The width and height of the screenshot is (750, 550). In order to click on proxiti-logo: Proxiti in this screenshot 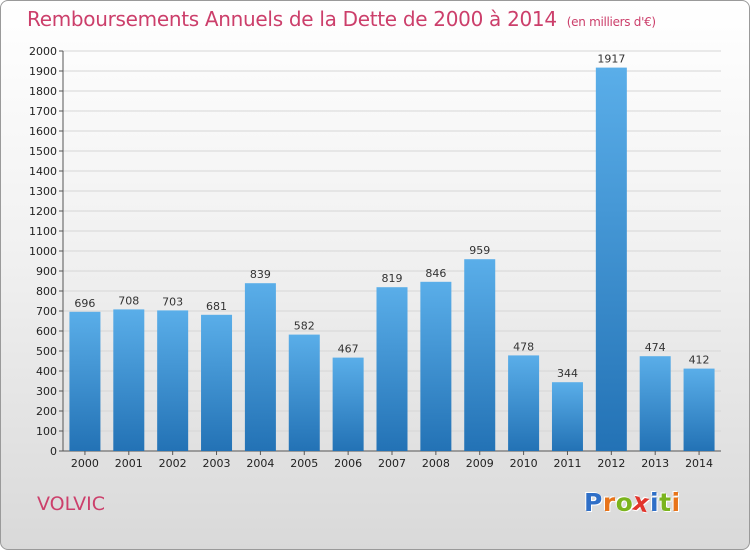, I will do `click(632, 503)`.